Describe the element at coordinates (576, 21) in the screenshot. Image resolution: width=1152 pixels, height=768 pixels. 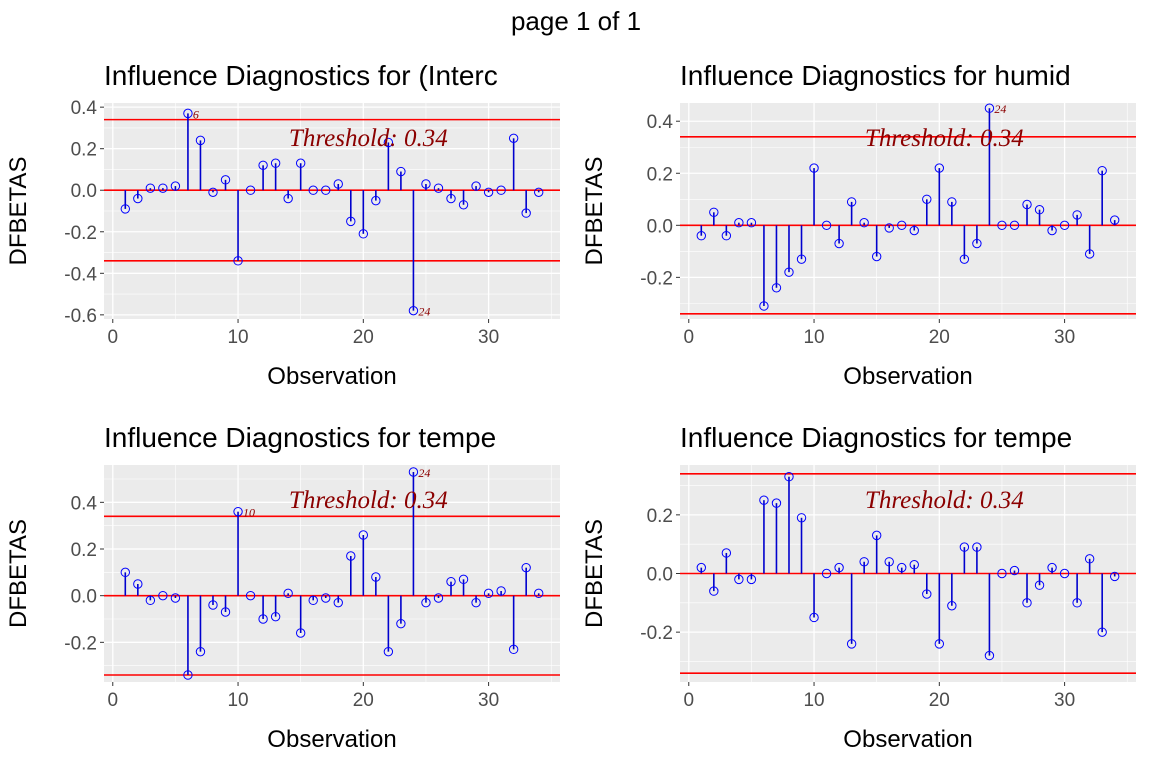
I see `page-title: page 1 of 1` at that location.